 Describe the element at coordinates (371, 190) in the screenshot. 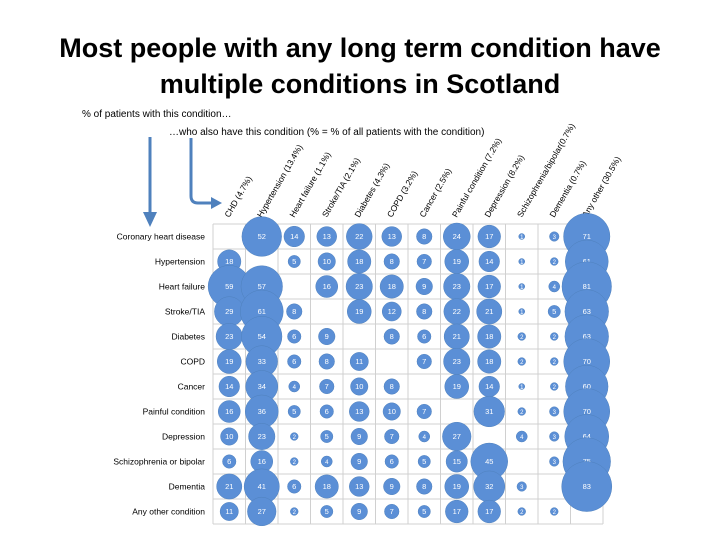

I see `column-label: Diabetes (4.3%)` at that location.